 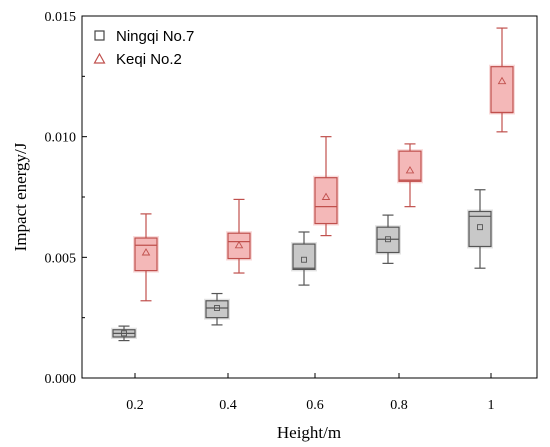 I want to click on x-tick-label-3: 0.8, so click(x=399, y=405).